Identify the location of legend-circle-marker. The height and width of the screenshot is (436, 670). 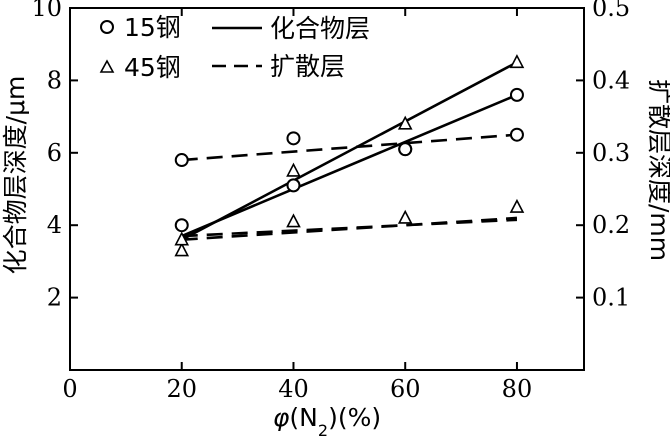
(107, 27).